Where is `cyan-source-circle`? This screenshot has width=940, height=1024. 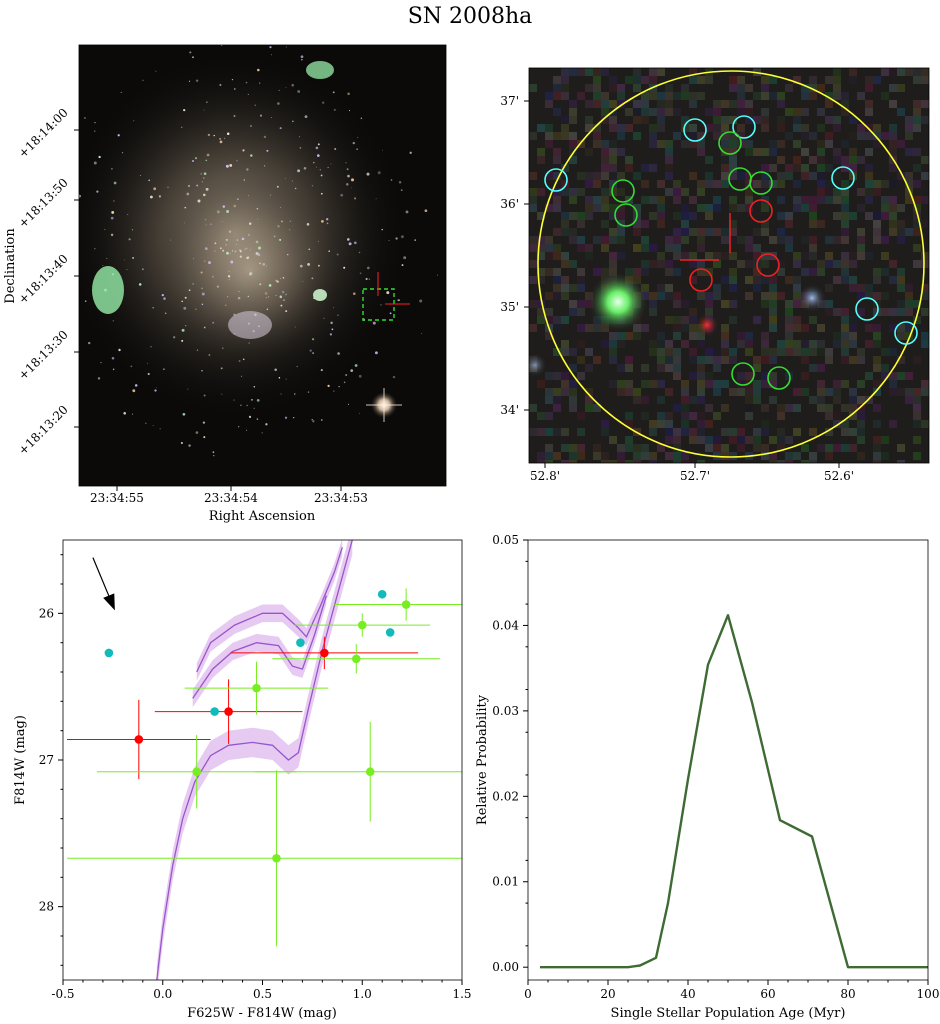
cyan-source-circle is located at coordinates (744, 127).